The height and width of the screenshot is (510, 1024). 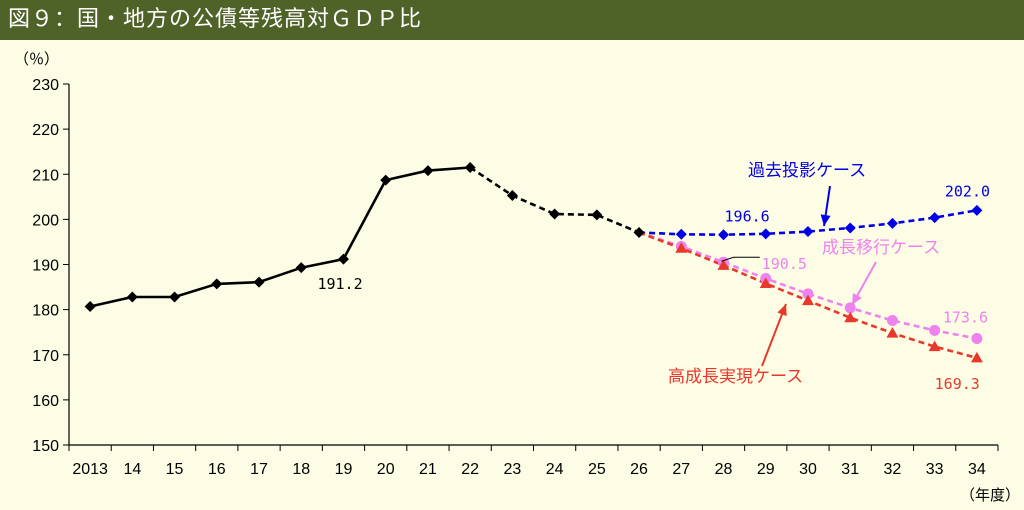 I want to click on data-label: 169.3, so click(x=957, y=384).